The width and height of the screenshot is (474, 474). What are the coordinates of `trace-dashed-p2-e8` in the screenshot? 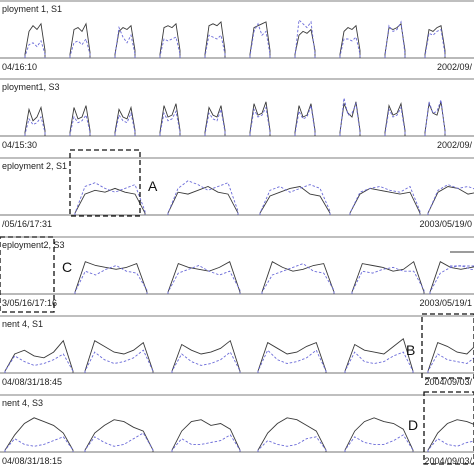 It's located at (350, 116).